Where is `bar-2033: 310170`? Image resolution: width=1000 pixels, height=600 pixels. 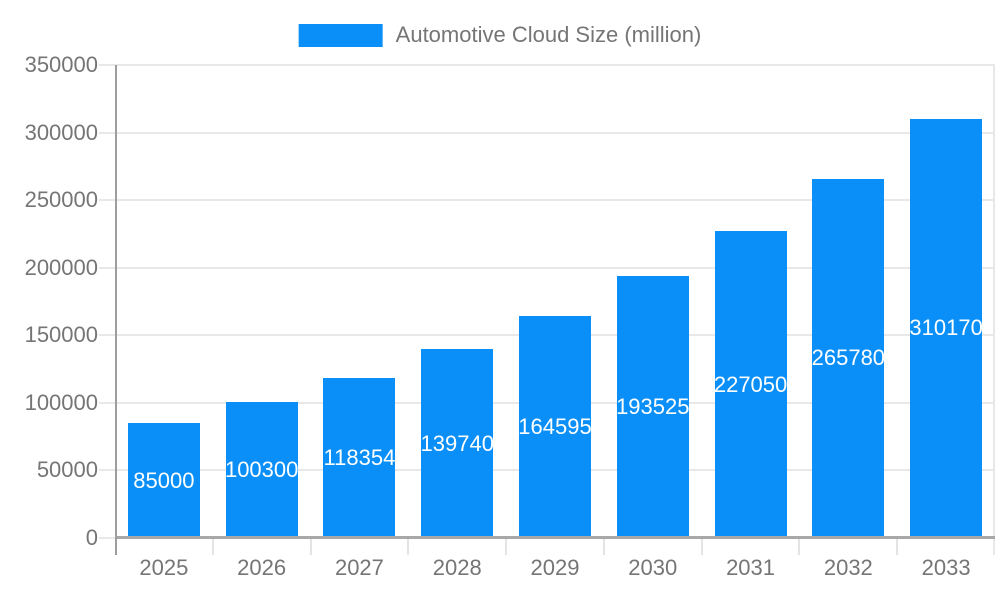
bar-2033: 310170 is located at coordinates (946, 328).